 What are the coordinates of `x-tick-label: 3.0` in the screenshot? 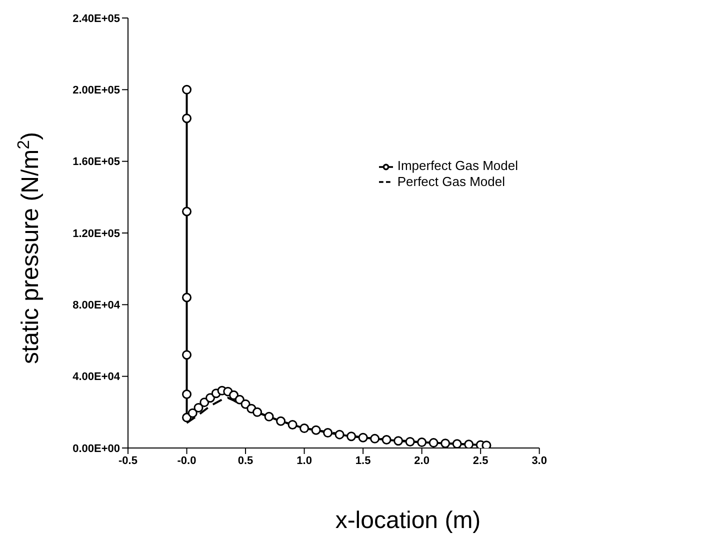 It's located at (539, 460).